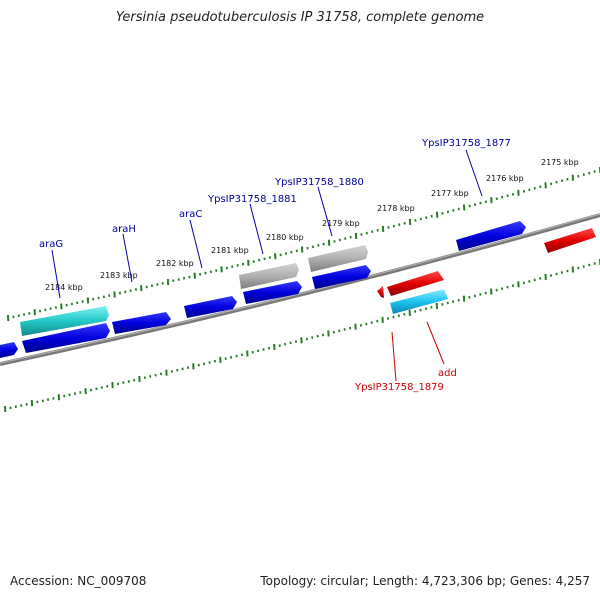 This screenshot has width=600, height=600. What do you see at coordinates (119, 275) in the screenshot?
I see `kbp-label-2183: 2183 kbp` at bounding box center [119, 275].